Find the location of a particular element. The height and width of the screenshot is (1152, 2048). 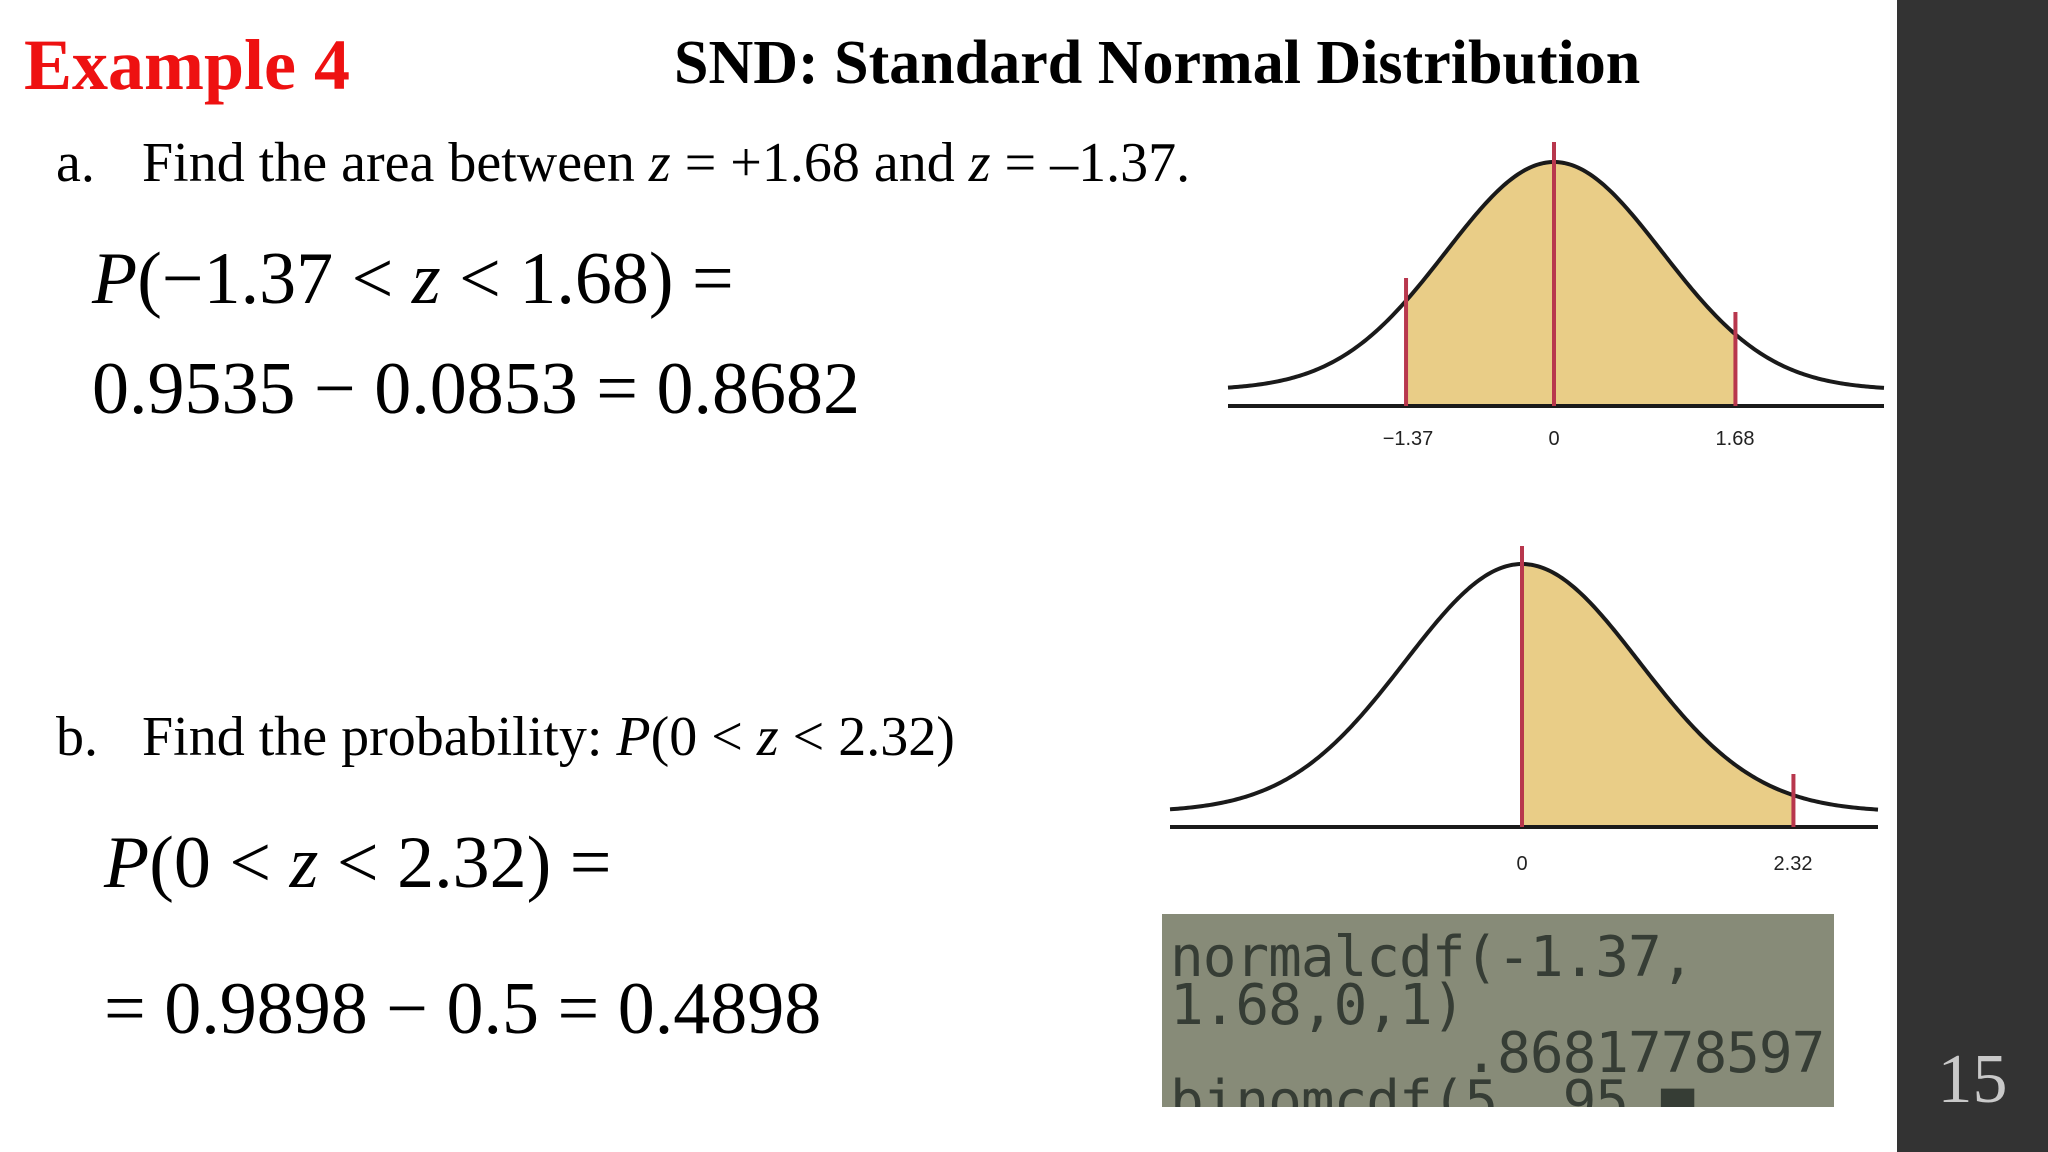

equation-a-2: 0.9535 − 0.0853 = 0.8682 is located at coordinates (476, 389).